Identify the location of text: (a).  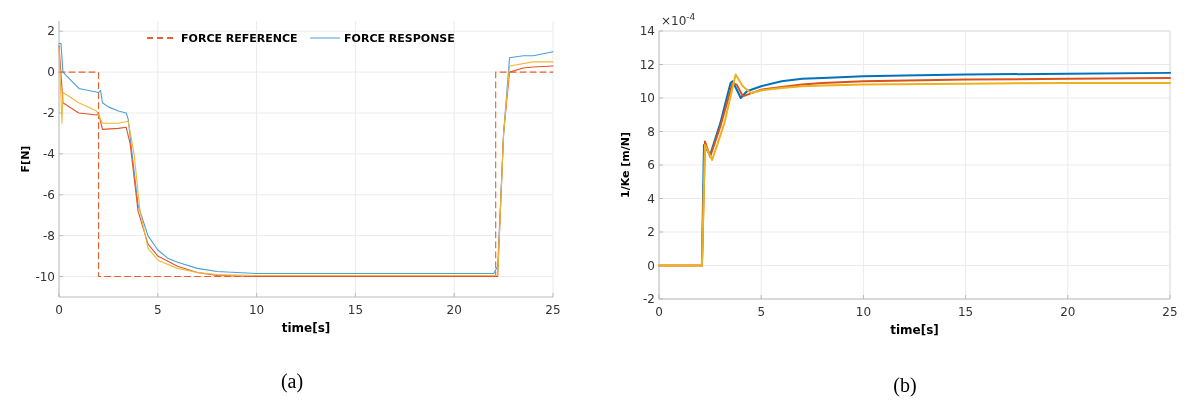
(292, 381).